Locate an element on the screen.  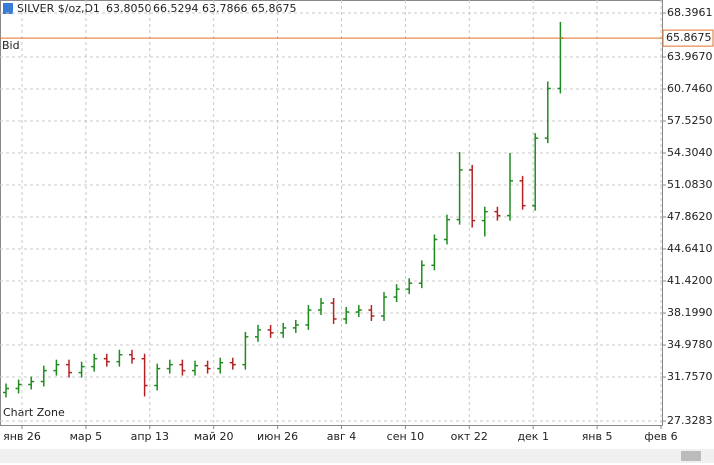
header-high: 66.5294 is located at coordinates (176, 8).